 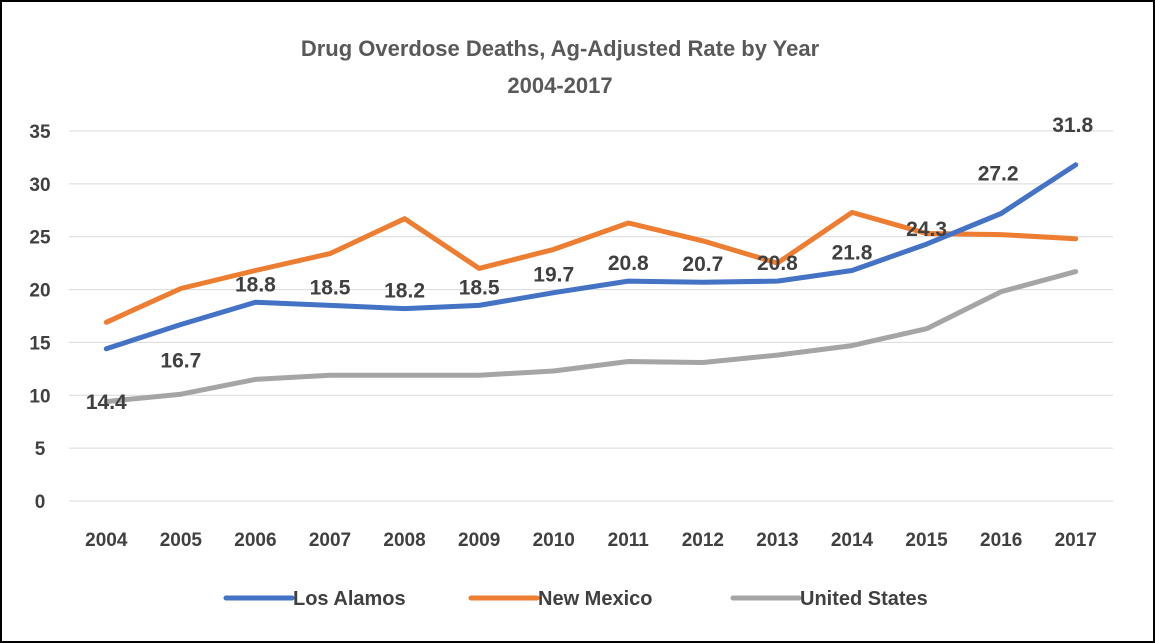 What do you see at coordinates (106, 402) in the screenshot?
I see `data-label: 14.4` at bounding box center [106, 402].